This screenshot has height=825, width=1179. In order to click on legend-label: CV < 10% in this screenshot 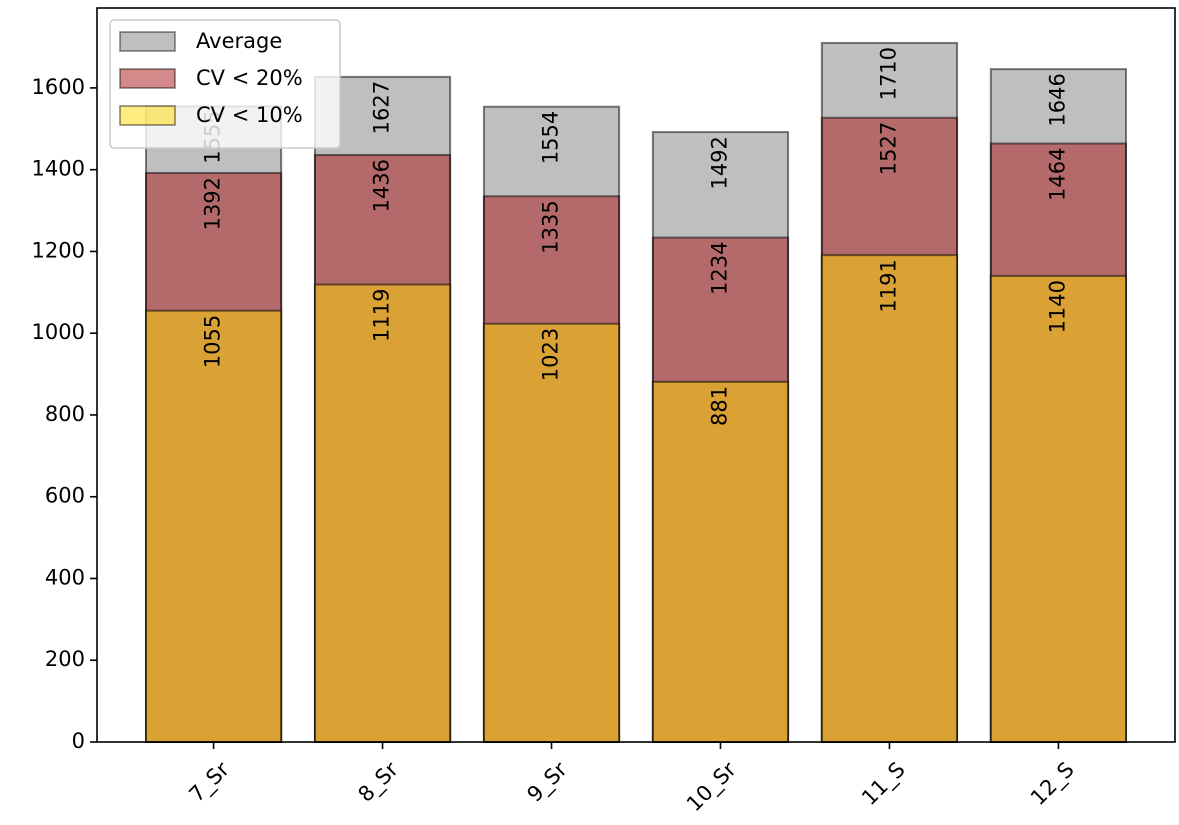, I will do `click(249, 115)`.